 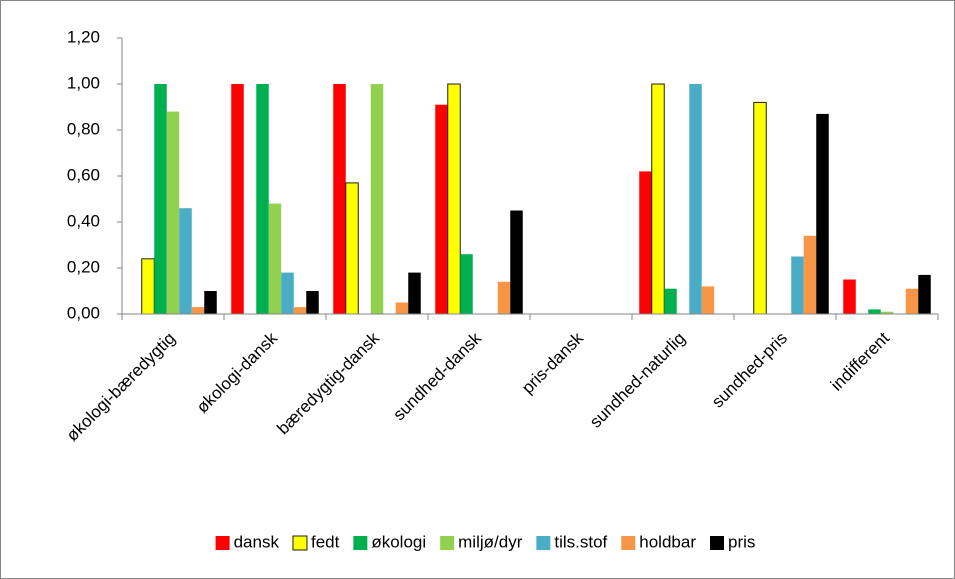 I want to click on legend-label: dansk, so click(x=257, y=541).